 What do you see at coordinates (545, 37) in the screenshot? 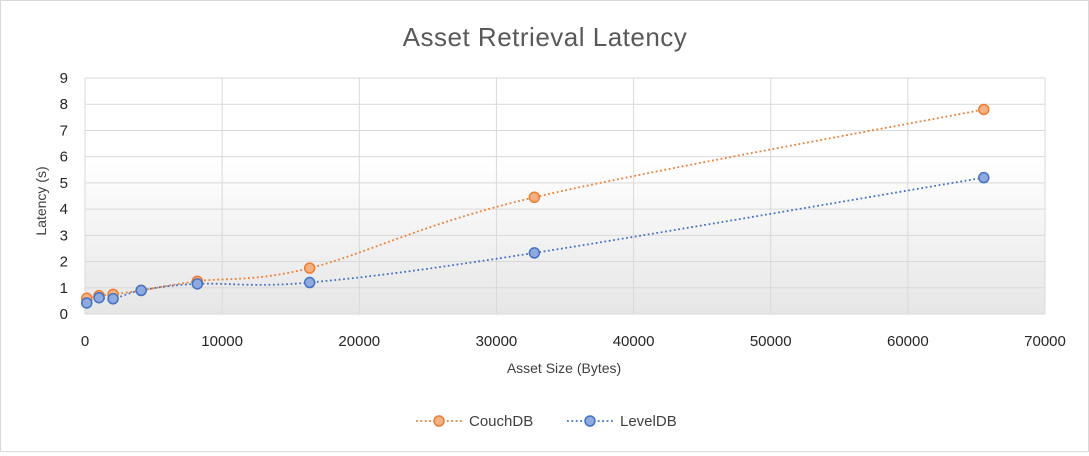
I see `chart-title: Asset Retrieval Latency` at bounding box center [545, 37].